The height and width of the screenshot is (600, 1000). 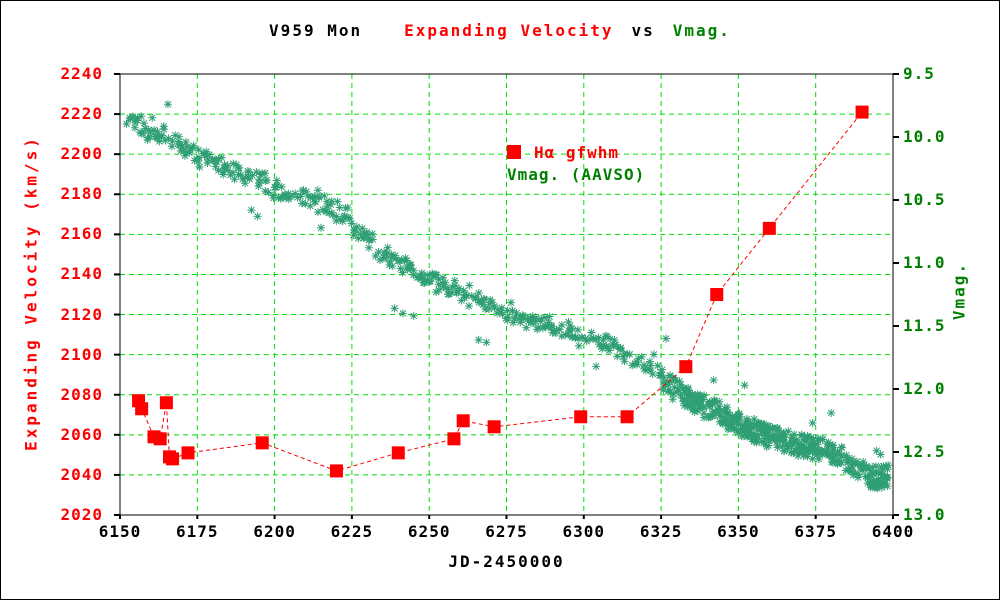 I want to click on y-left-tick-label: 2200, so click(x=81, y=154).